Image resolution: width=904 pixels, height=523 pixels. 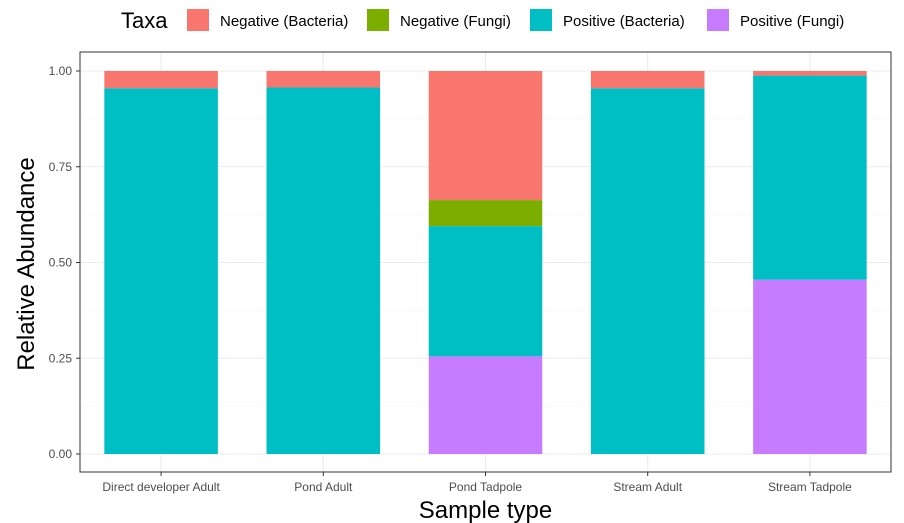 What do you see at coordinates (61, 263) in the screenshot?
I see `y-tick-label: 0.50` at bounding box center [61, 263].